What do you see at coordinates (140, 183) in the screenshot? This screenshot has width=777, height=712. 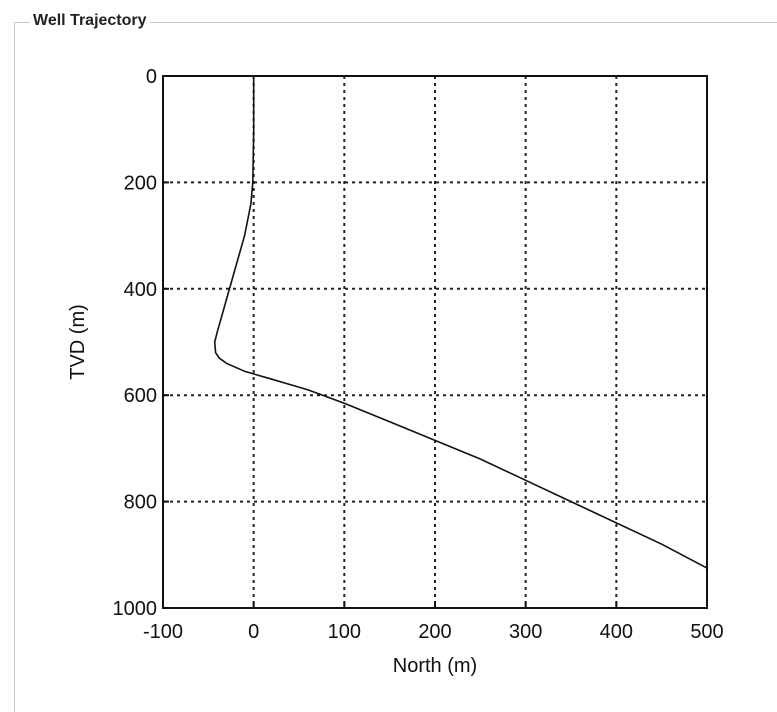 I see `y-tick-label: 200` at bounding box center [140, 183].